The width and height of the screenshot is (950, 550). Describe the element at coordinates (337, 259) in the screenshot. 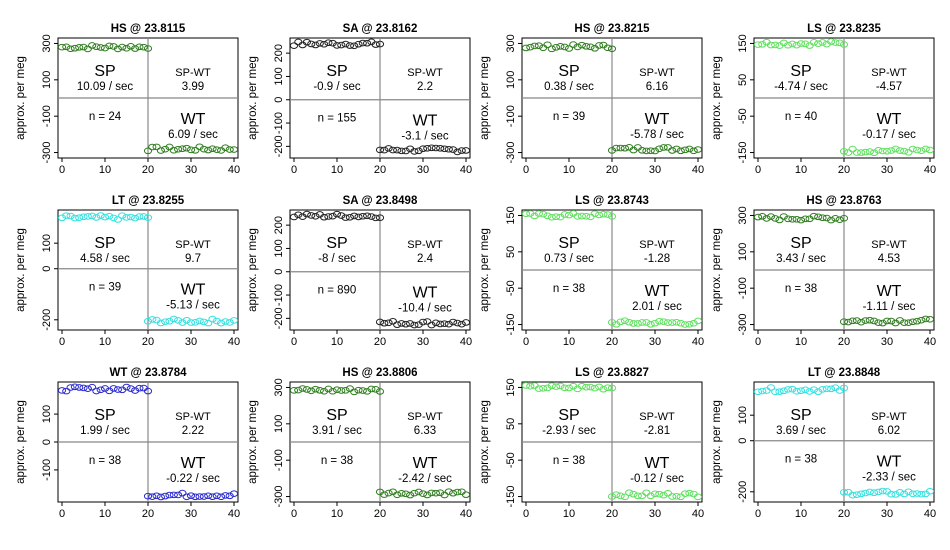

I see `sp-rate: -8 / sec` at that location.